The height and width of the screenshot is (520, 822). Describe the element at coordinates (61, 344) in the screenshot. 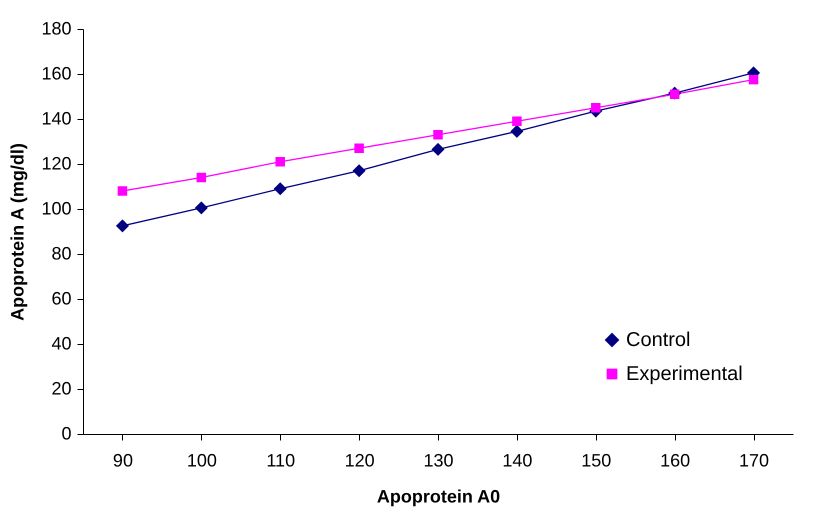

I see `y-tick-label: 40` at that location.